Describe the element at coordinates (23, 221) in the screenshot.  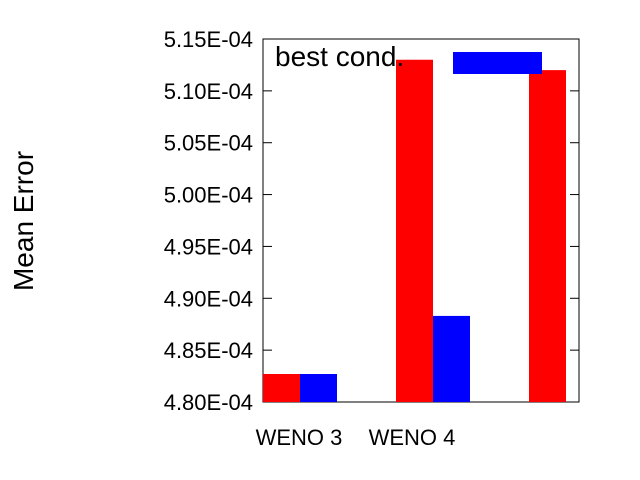
I see `y-axis-label: Mean Error` at that location.